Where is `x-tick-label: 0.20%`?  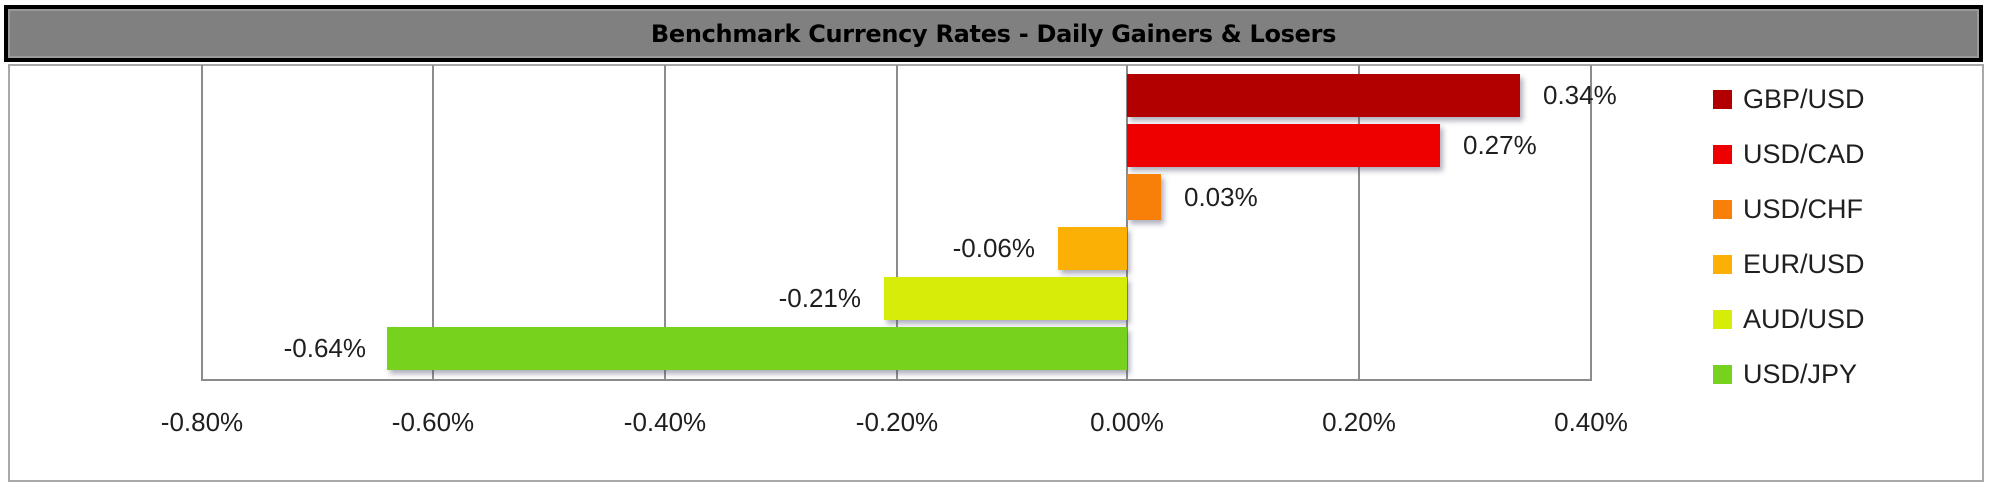 x-tick-label: 0.20% is located at coordinates (1359, 422).